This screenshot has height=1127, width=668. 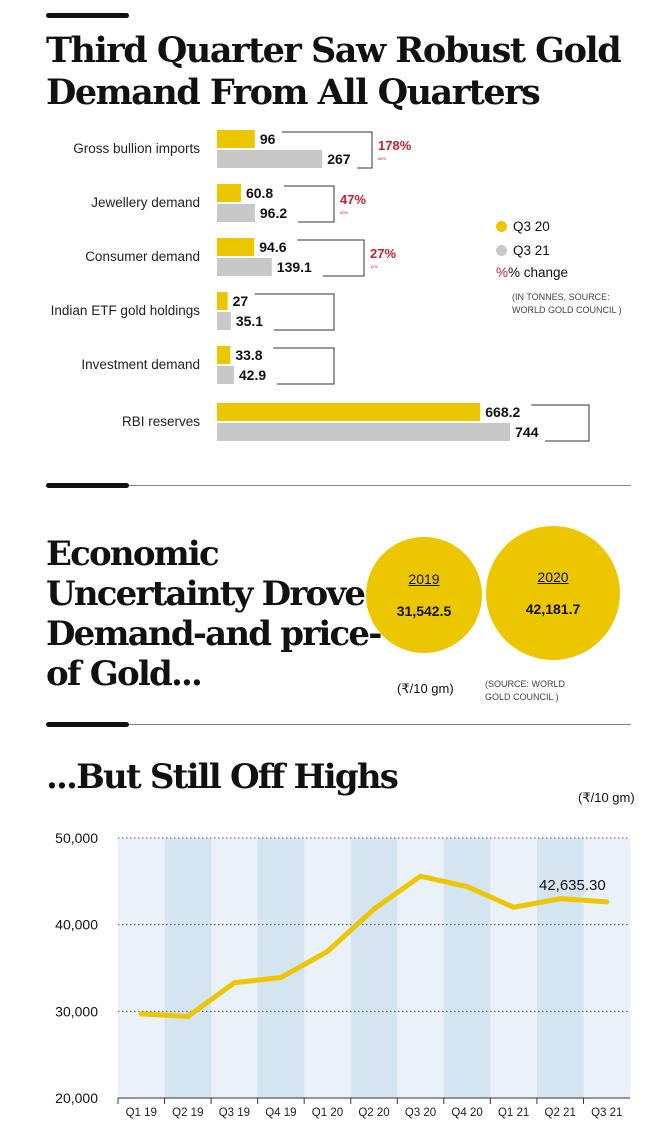 I want to click on price-circle-2019-year: 2019, so click(x=424, y=579).